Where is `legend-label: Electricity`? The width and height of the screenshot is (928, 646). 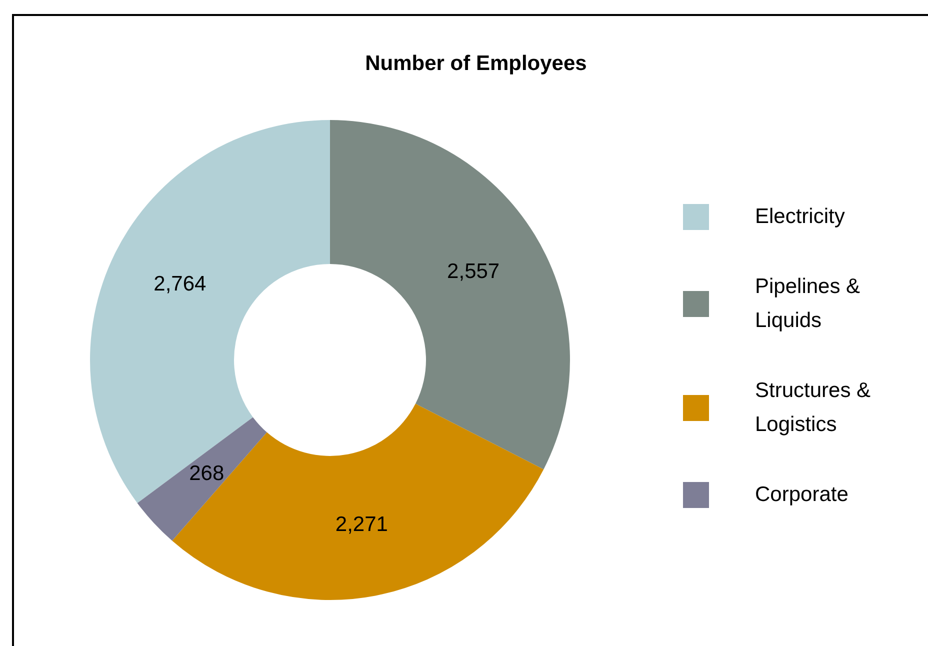
legend-label: Electricity is located at coordinates (800, 217).